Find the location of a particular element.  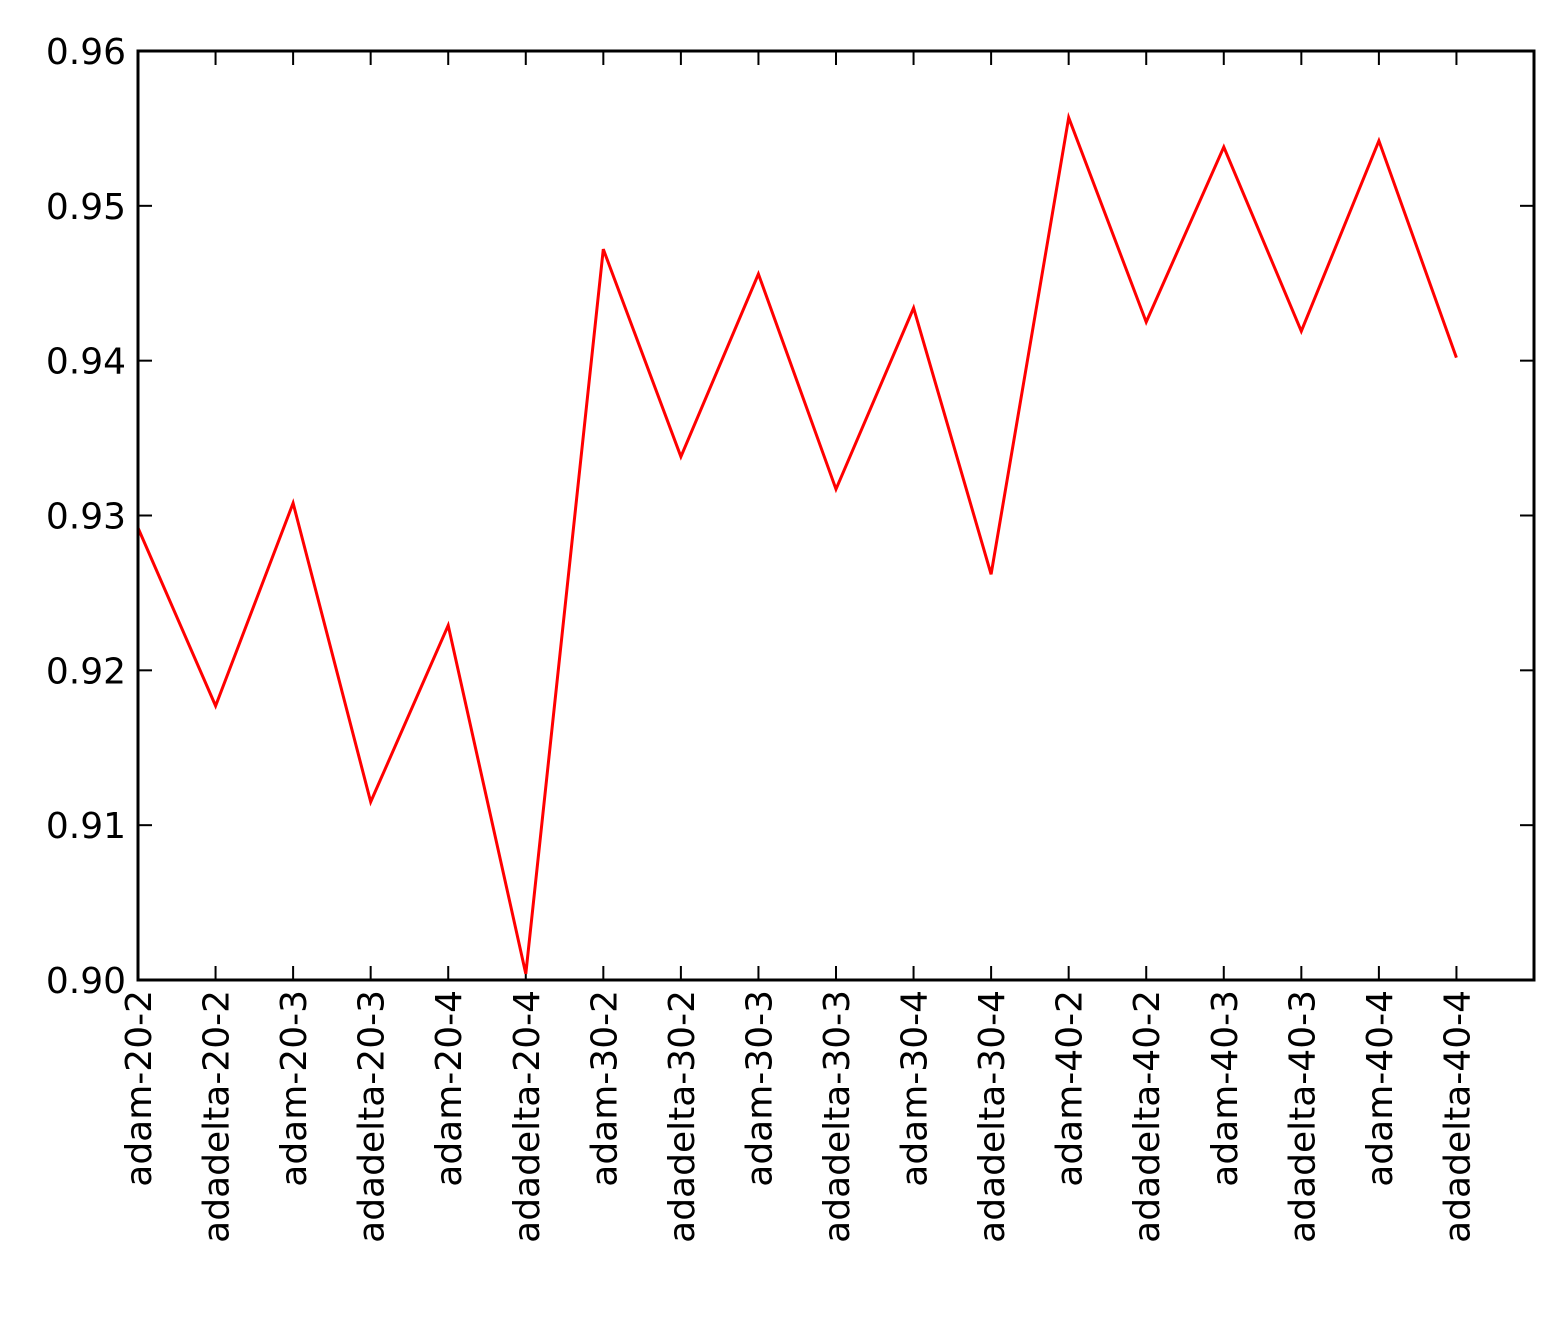

x-tick-label: adadelta-40-2 is located at coordinates (1147, 1116).